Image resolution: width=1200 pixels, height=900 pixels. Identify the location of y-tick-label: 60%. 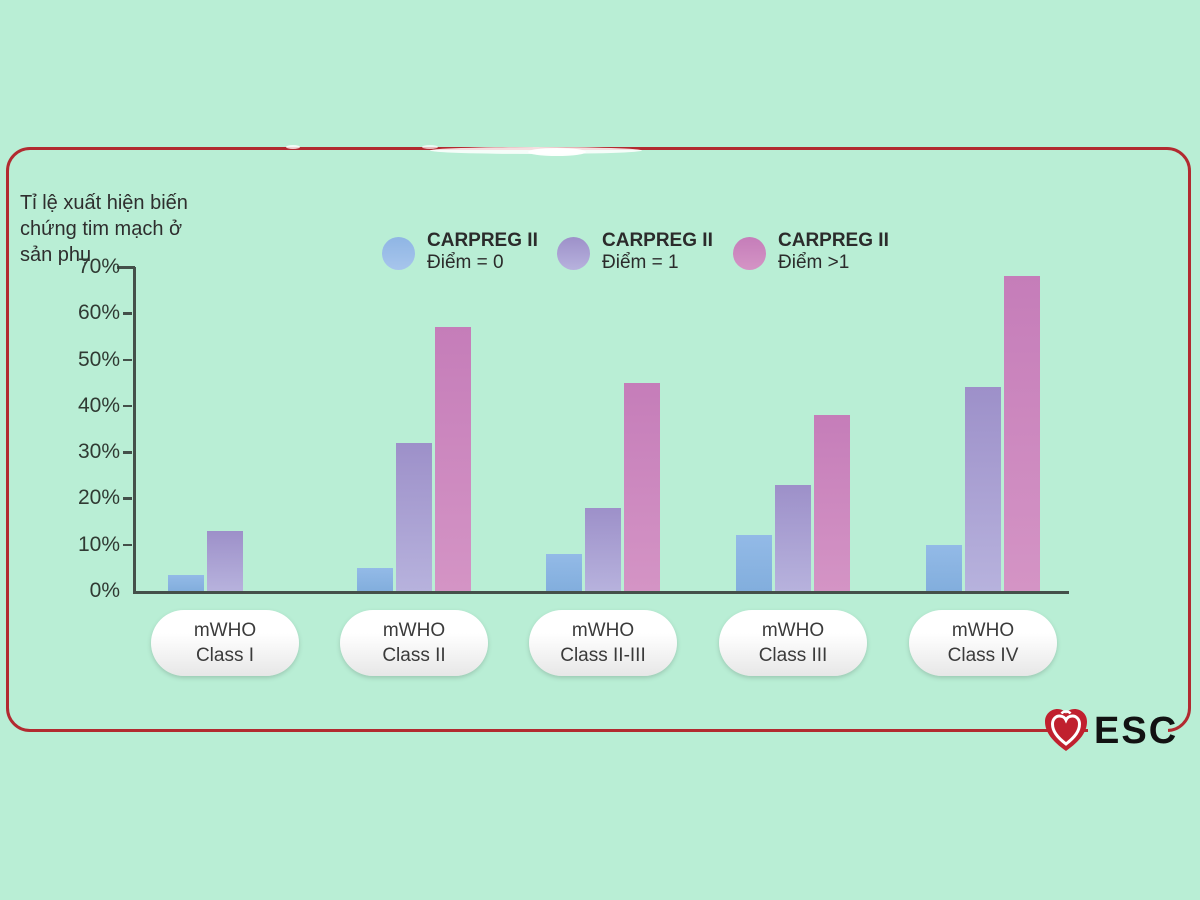
(98, 313).